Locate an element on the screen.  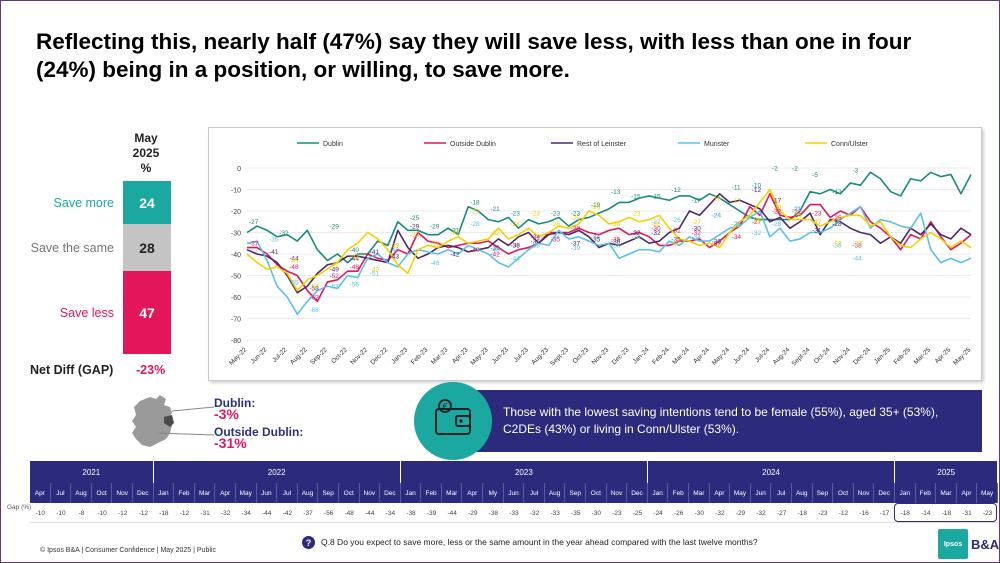
x-tick-label: Jul-23 is located at coordinates (521, 355).